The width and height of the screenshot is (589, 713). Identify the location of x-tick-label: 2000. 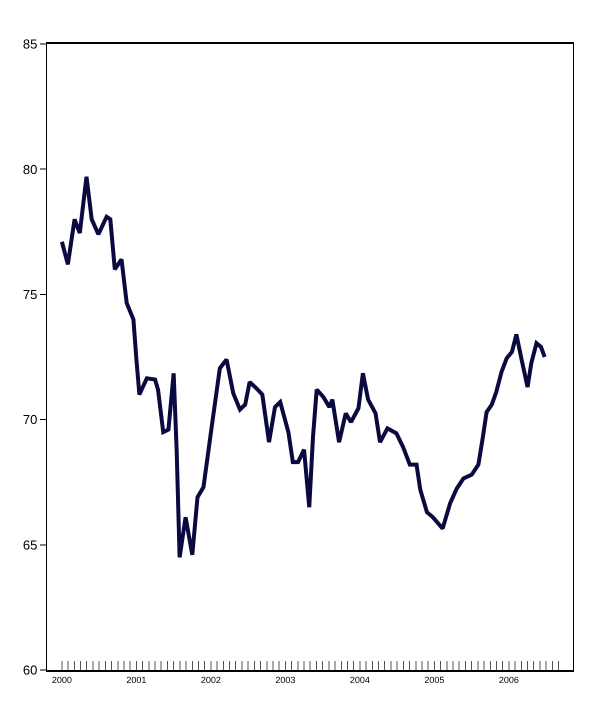
(62, 679).